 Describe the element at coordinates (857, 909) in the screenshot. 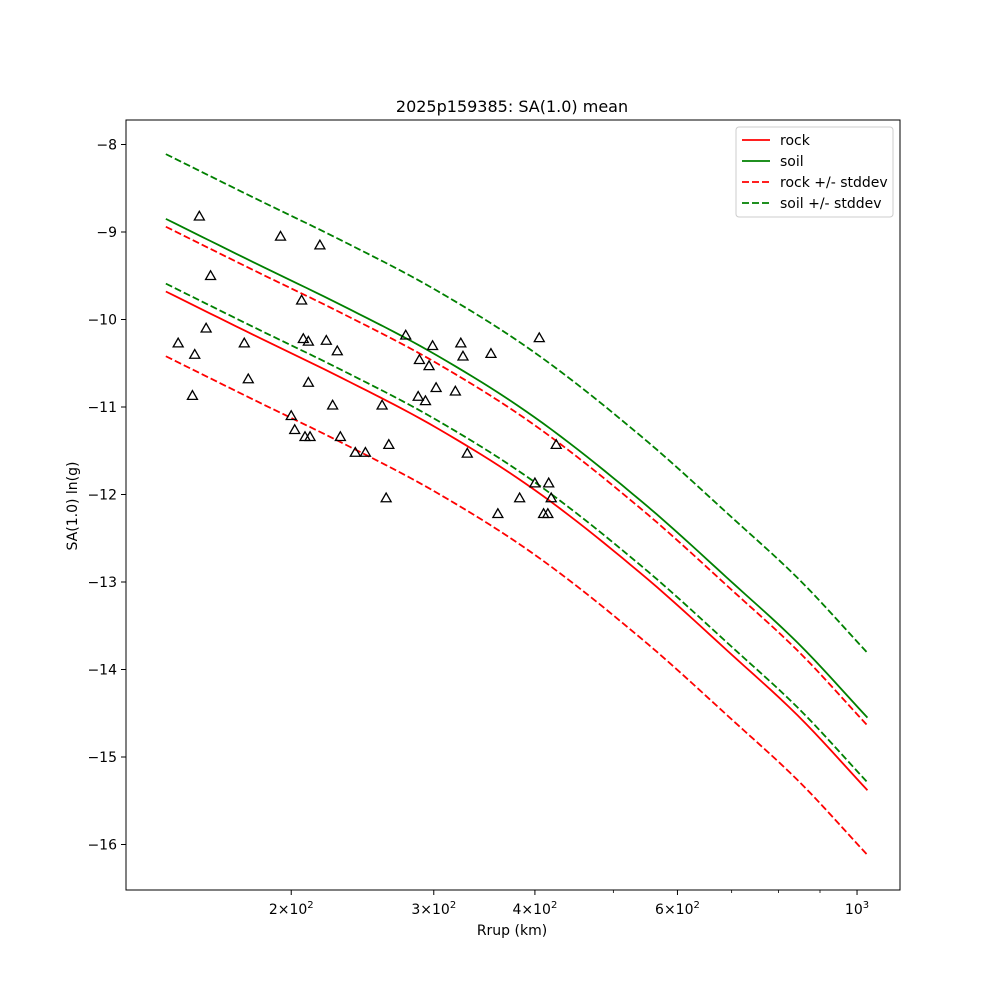

I see `x-tick-label: 103` at that location.